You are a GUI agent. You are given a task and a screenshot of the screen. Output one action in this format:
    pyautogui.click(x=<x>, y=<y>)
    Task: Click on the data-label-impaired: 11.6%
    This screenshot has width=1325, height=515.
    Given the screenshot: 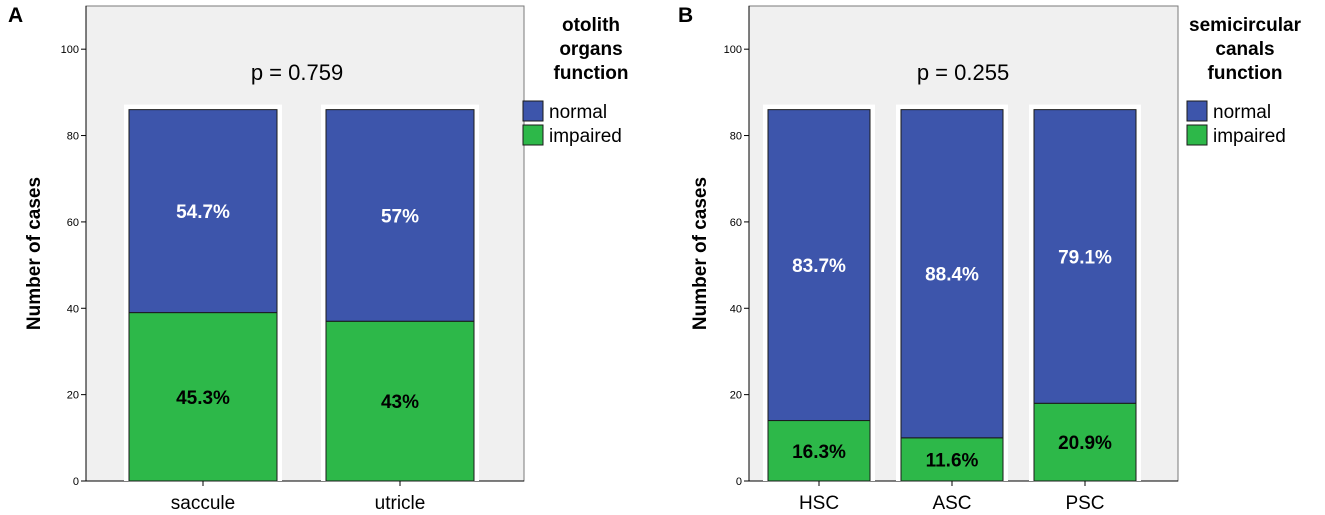 What is the action you would take?
    pyautogui.click(x=952, y=460)
    